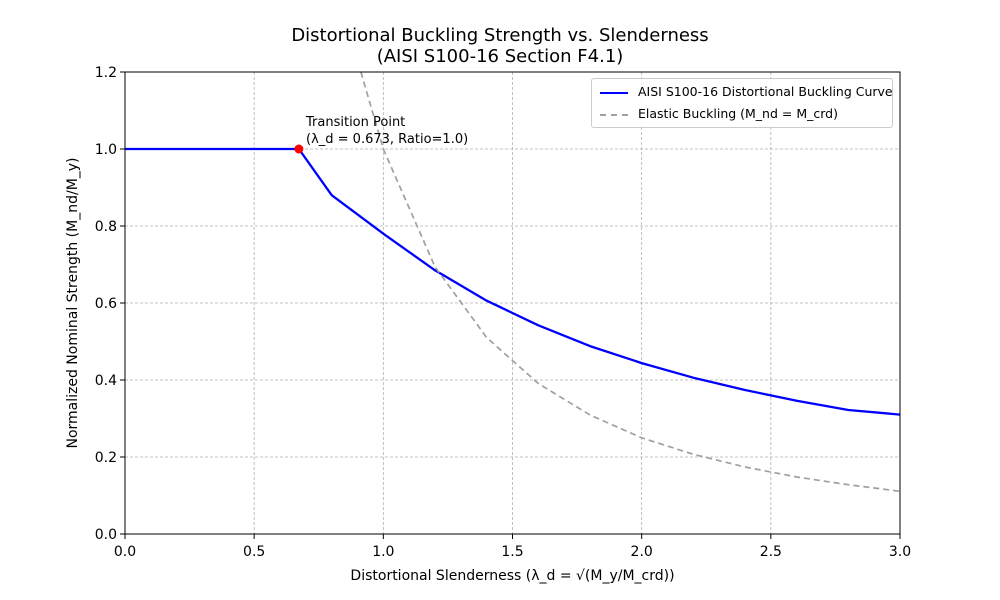 This screenshot has width=1000, height=600. I want to click on legend-entry-elastic: Elastic Buckling (M_nd = M_crd), so click(719, 113).